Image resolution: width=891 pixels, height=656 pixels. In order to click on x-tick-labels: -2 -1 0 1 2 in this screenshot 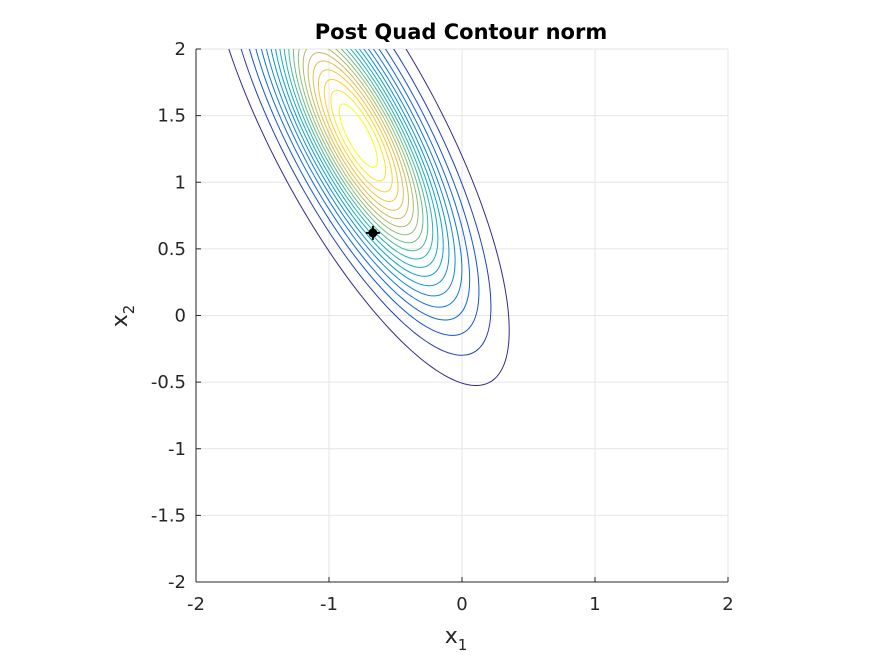, I will do `click(460, 604)`.